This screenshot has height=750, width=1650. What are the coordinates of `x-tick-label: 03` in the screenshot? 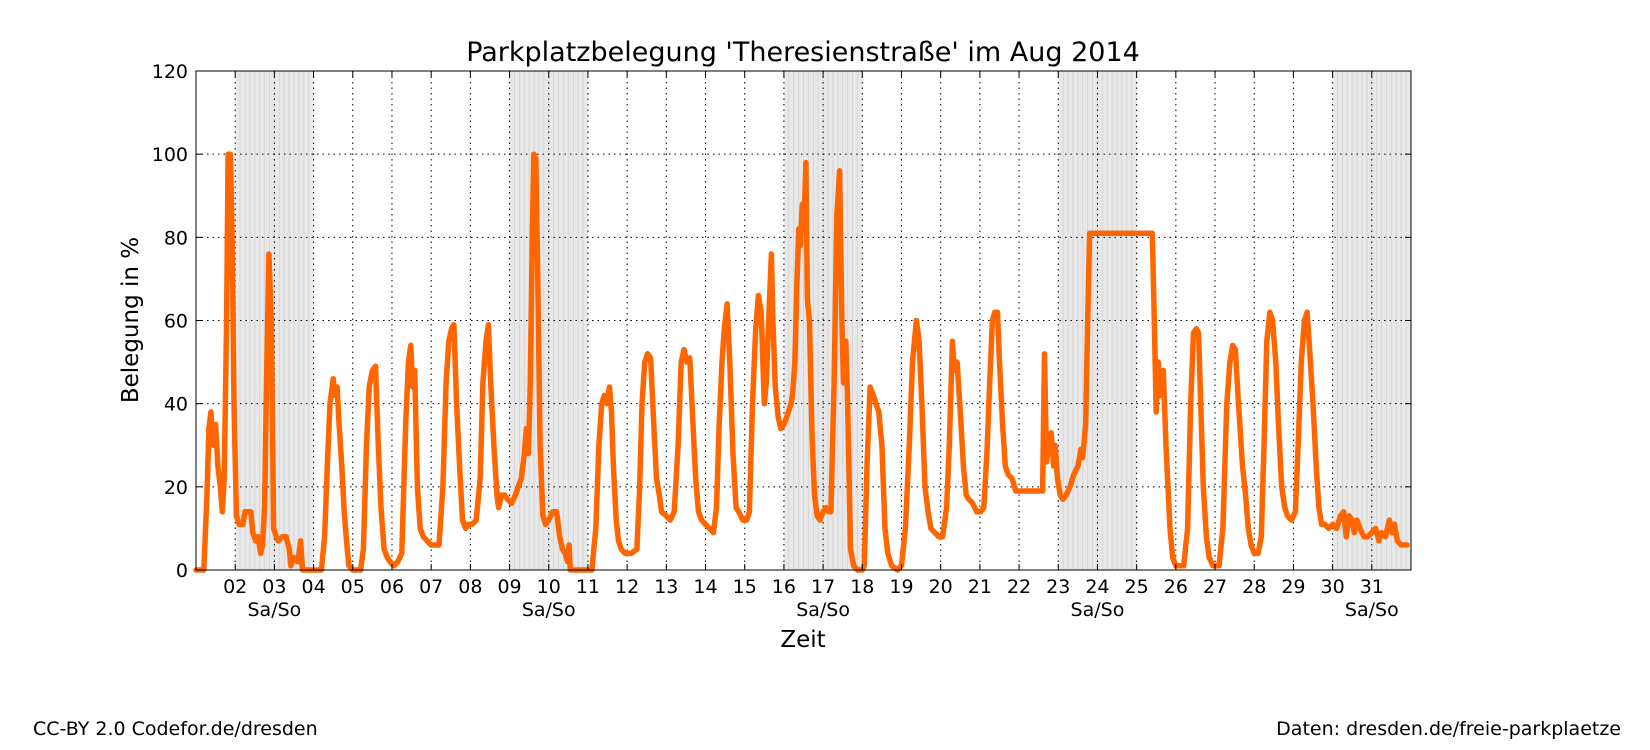 It's located at (274, 587).